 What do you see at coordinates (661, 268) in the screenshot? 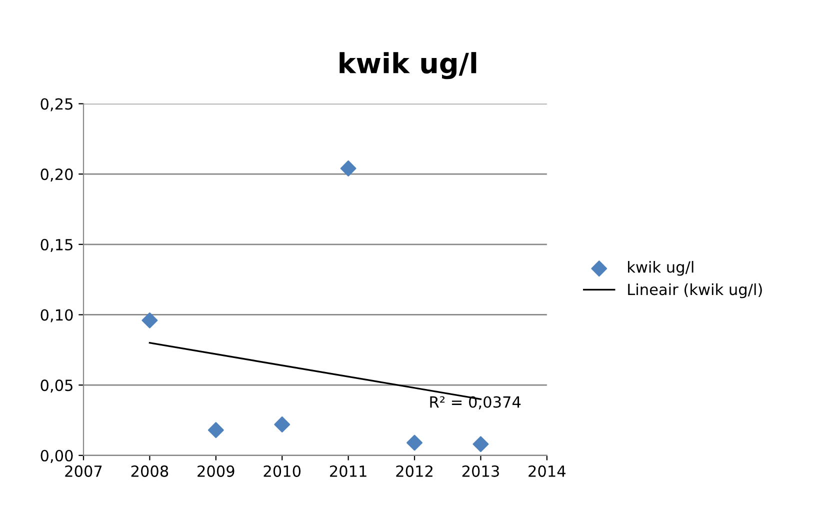
I see `legend-label: kwik ug/l` at bounding box center [661, 268].